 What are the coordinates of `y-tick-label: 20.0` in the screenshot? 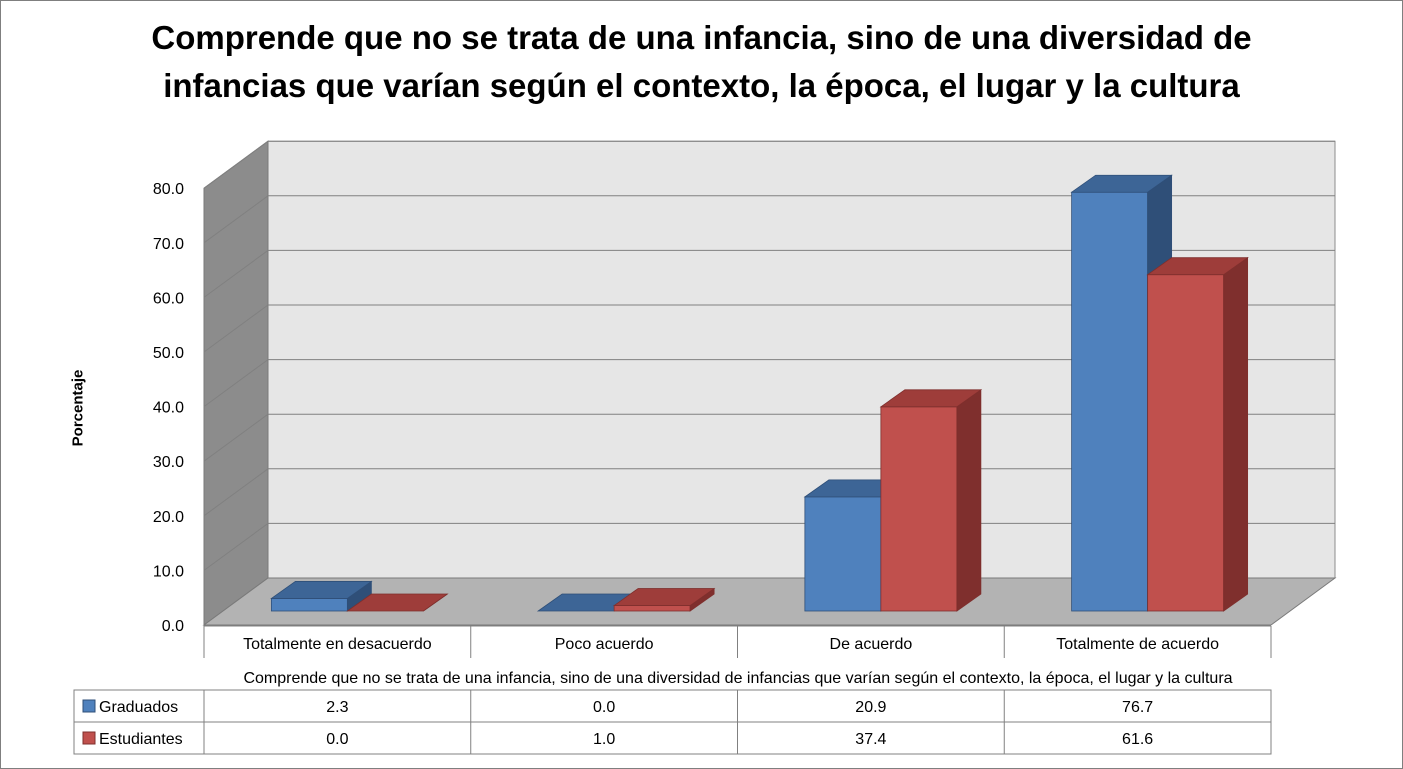 It's located at (168, 517).